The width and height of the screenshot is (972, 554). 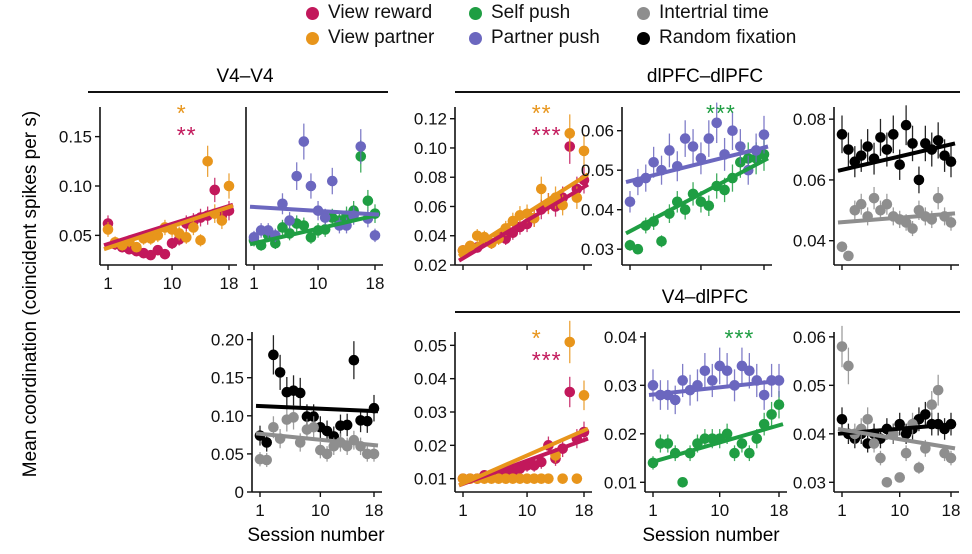 What do you see at coordinates (244, 76) in the screenshot?
I see `section-title-v4-v4: V4–V4` at bounding box center [244, 76].